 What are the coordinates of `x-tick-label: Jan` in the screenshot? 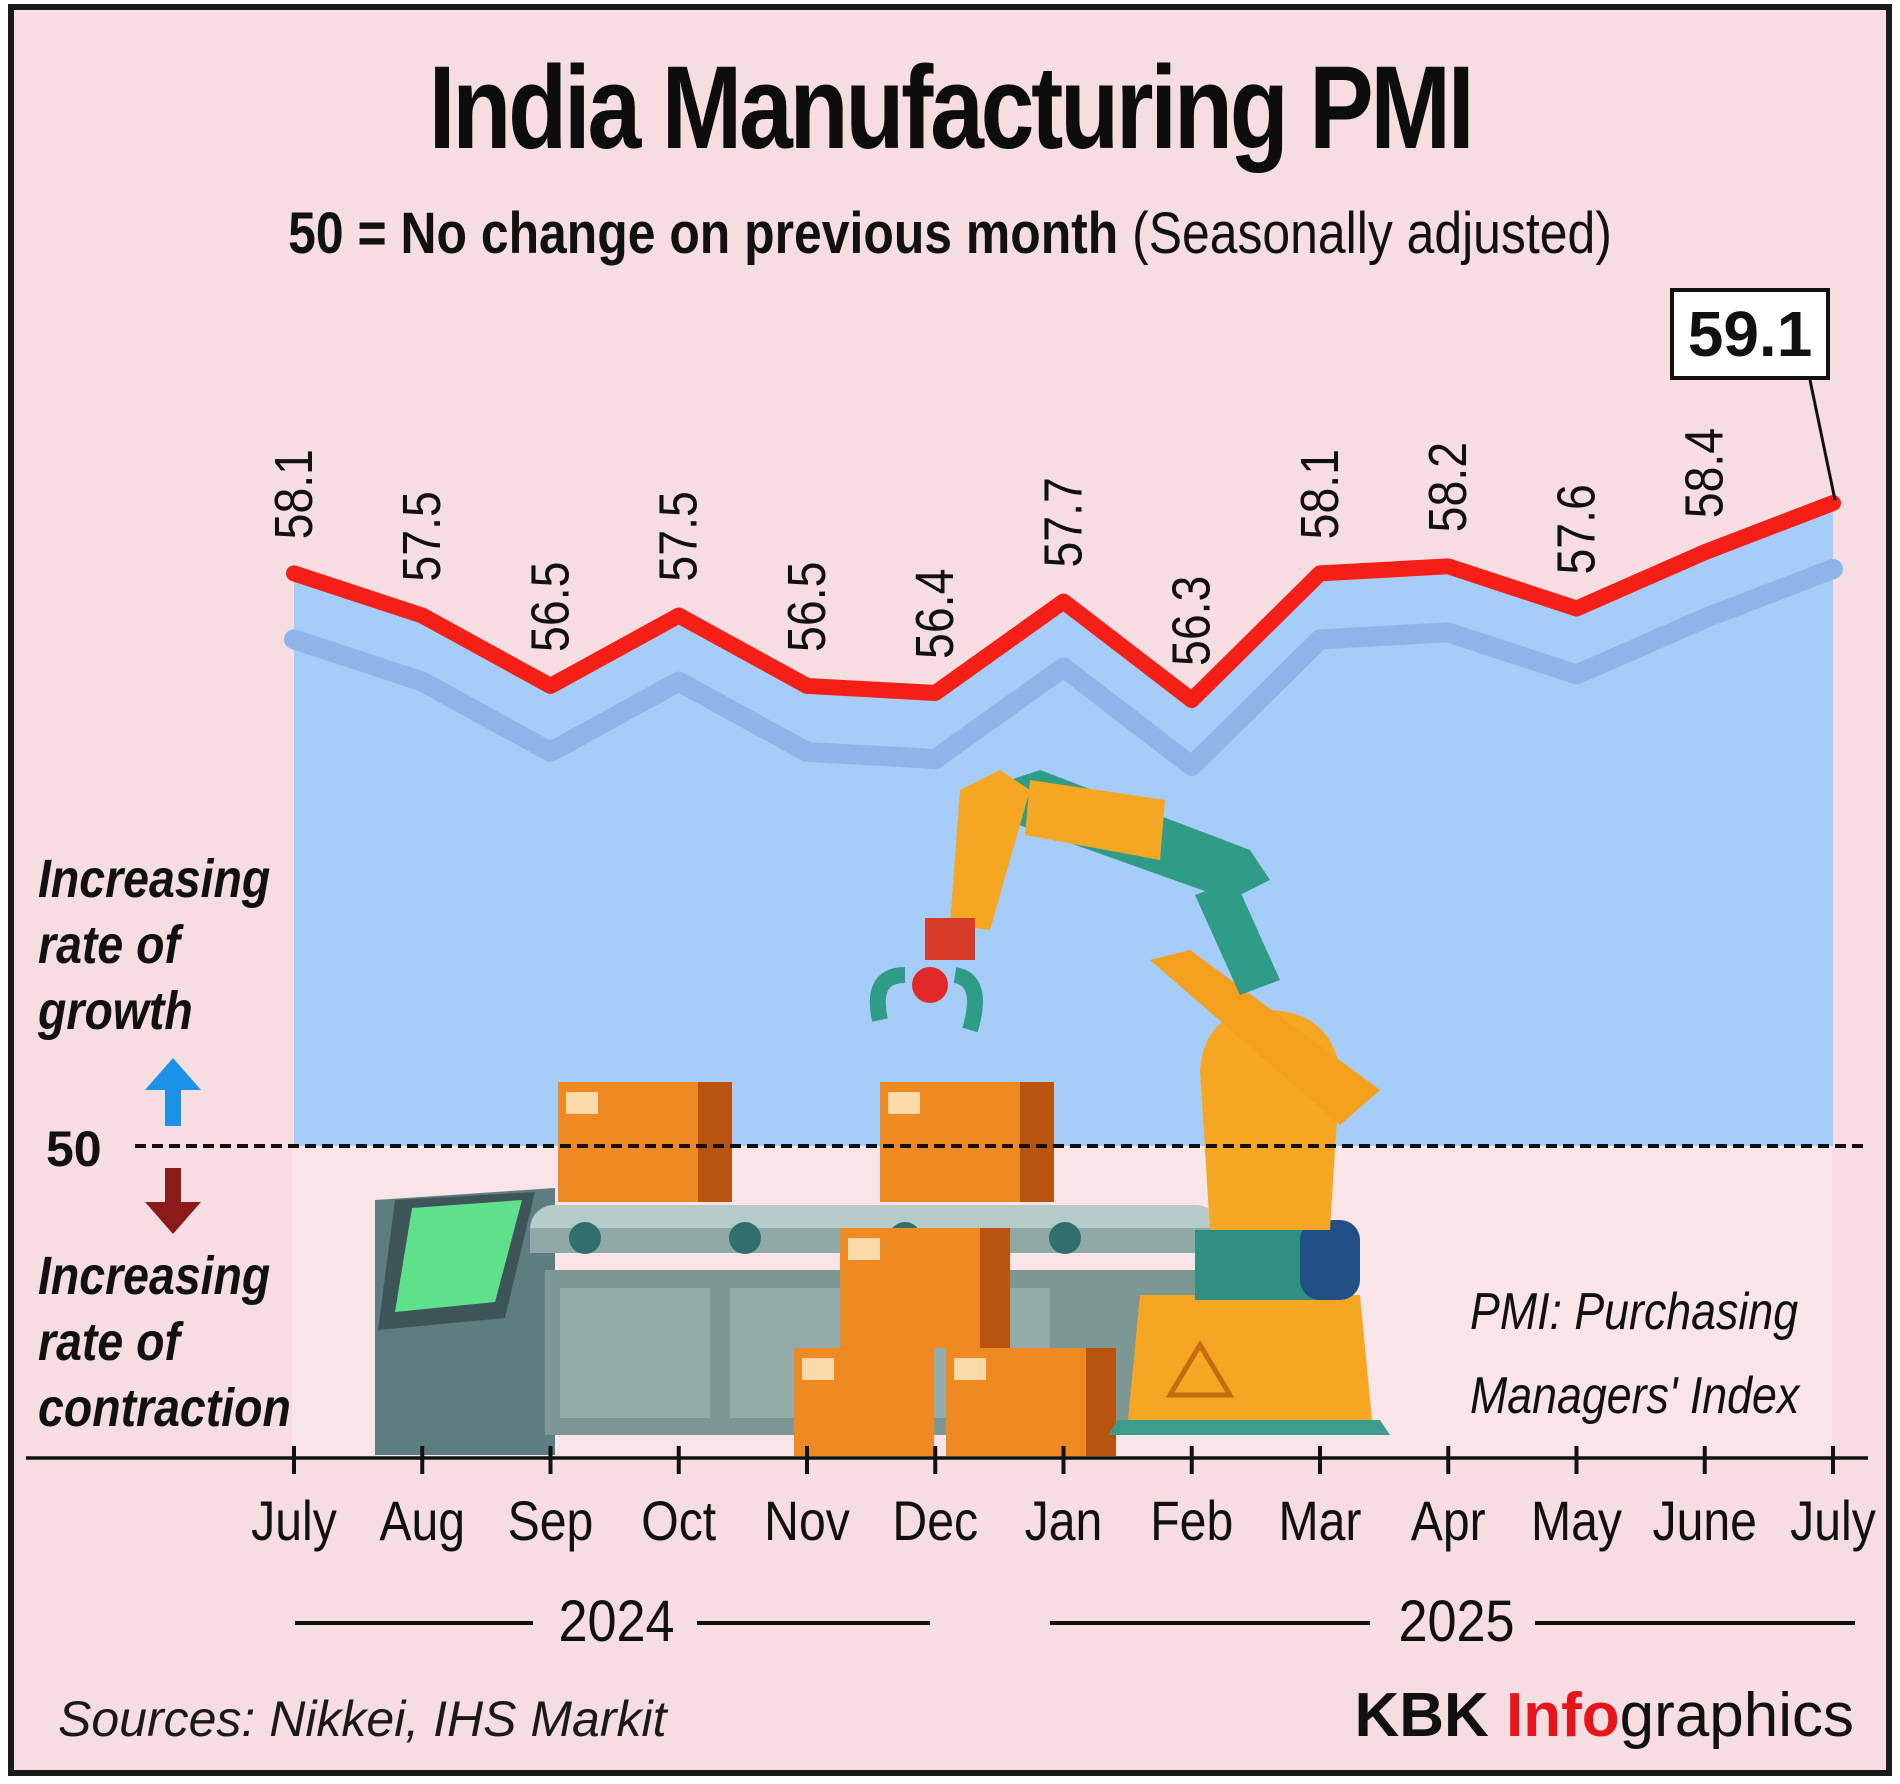 It's located at (1064, 1522).